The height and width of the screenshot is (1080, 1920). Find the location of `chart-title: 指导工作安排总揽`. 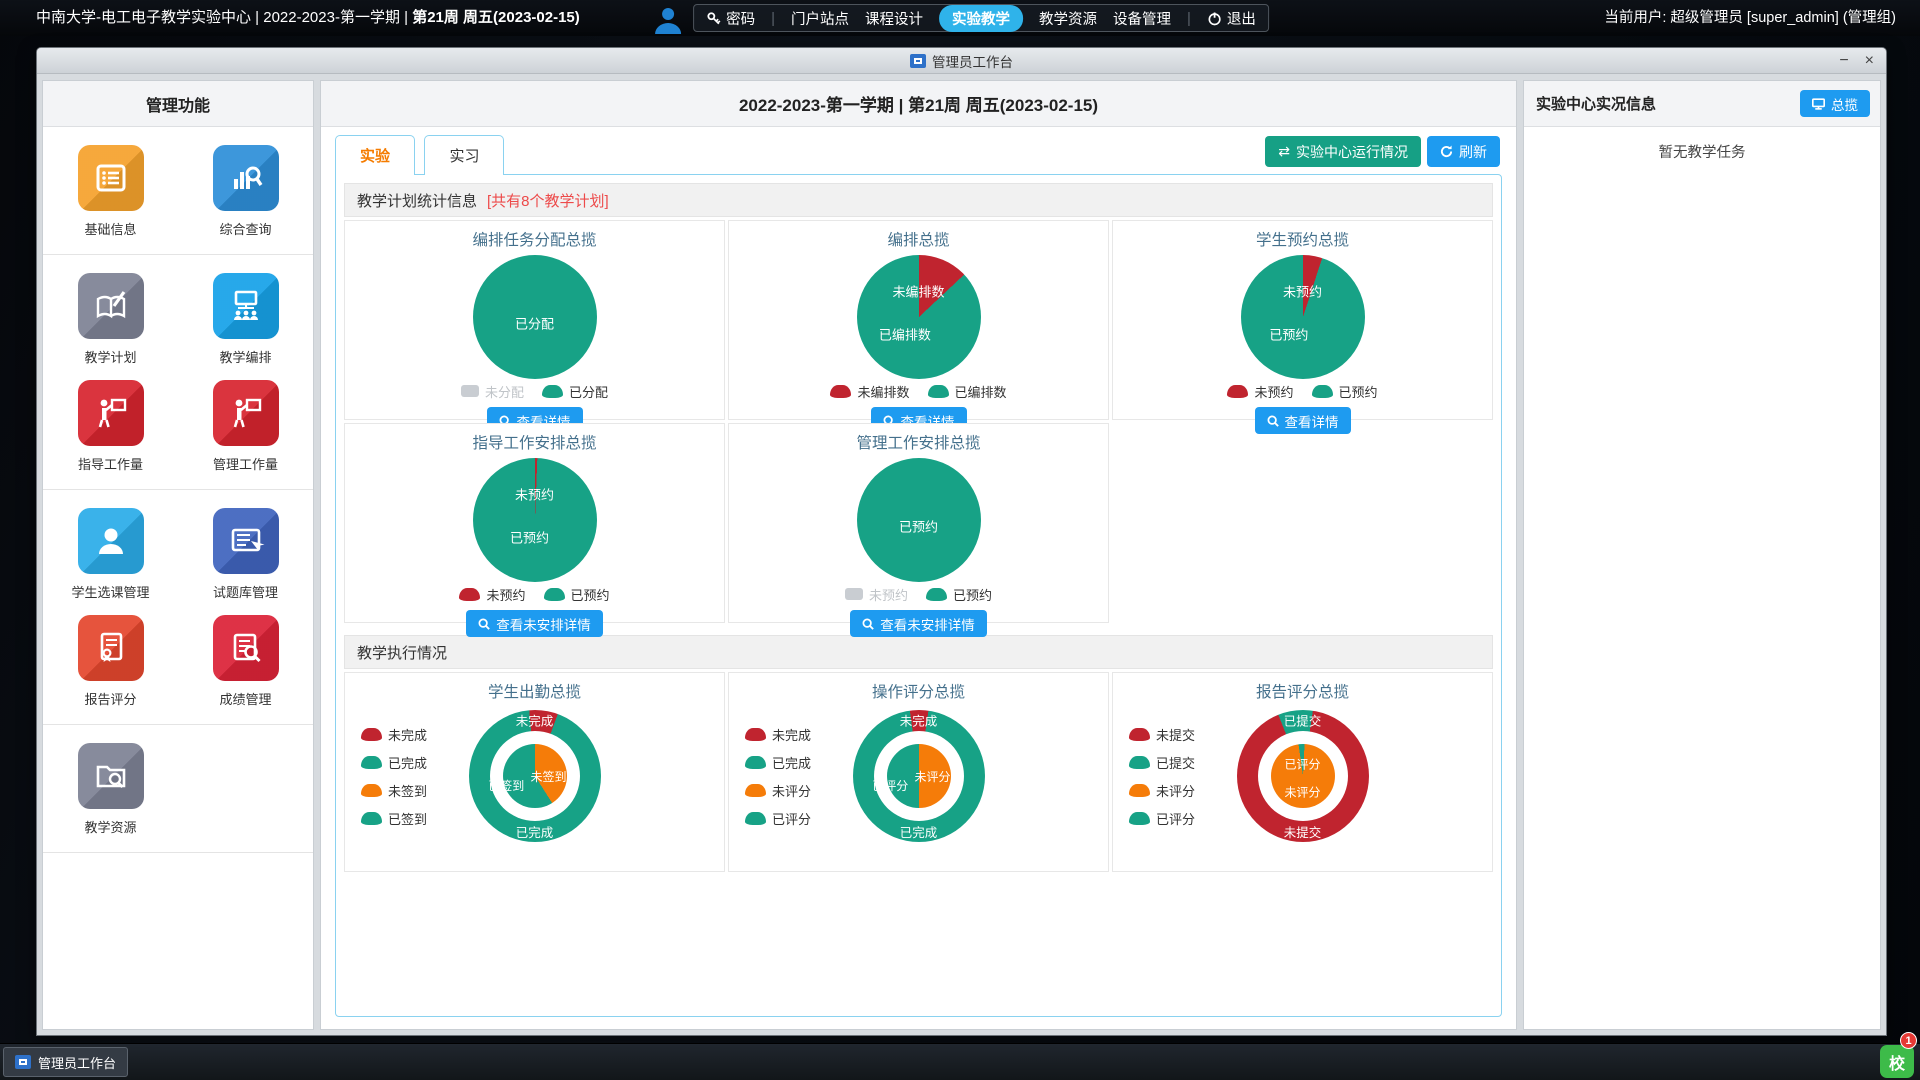

chart-title: 指导工作安排总揽 is located at coordinates (534, 443).